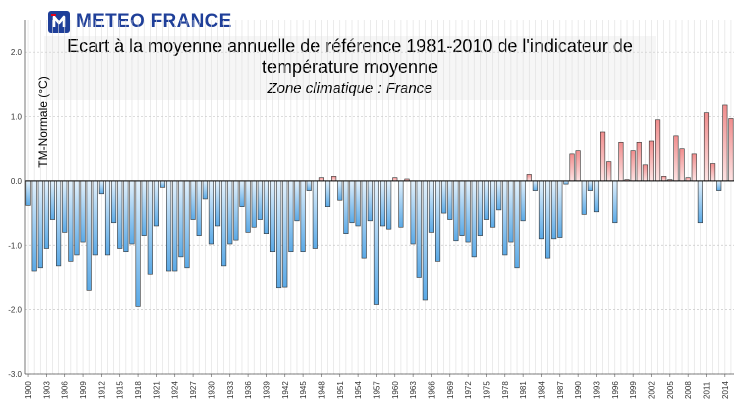 The width and height of the screenshot is (737, 401). Describe the element at coordinates (395, 390) in the screenshot. I see `x-tick-label: 1960` at that location.